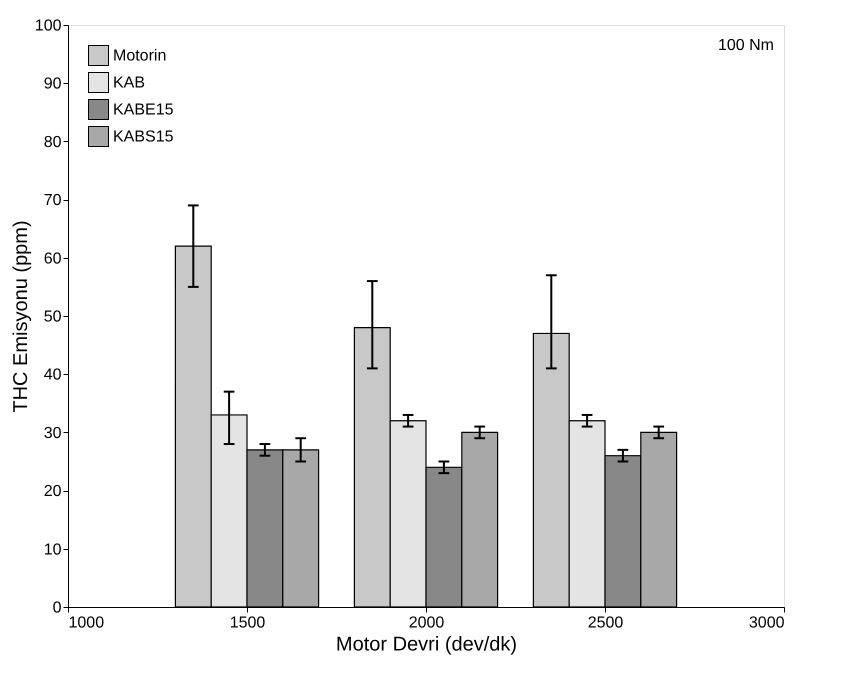 This screenshot has height=677, width=849. I want to click on legend-label: Motorin, so click(139, 56).